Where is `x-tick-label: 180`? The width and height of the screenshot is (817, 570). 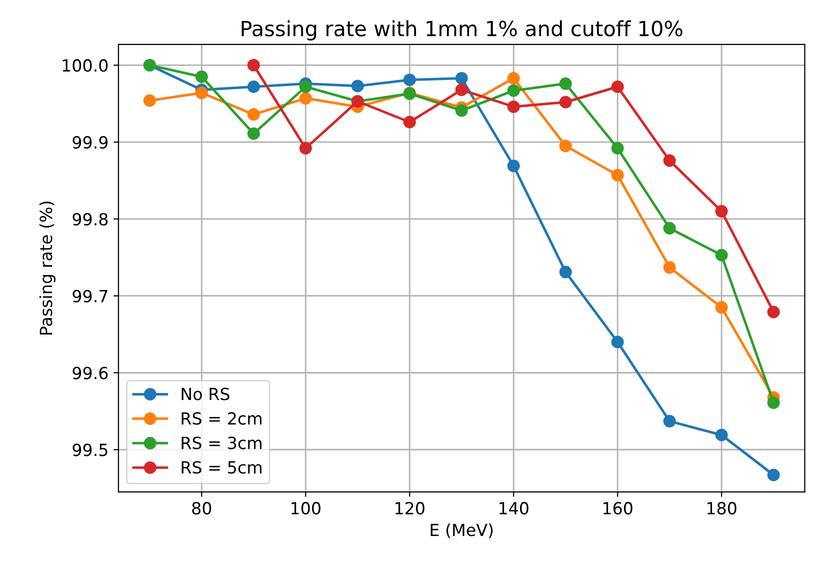
x-tick-label: 180 is located at coordinates (721, 508).